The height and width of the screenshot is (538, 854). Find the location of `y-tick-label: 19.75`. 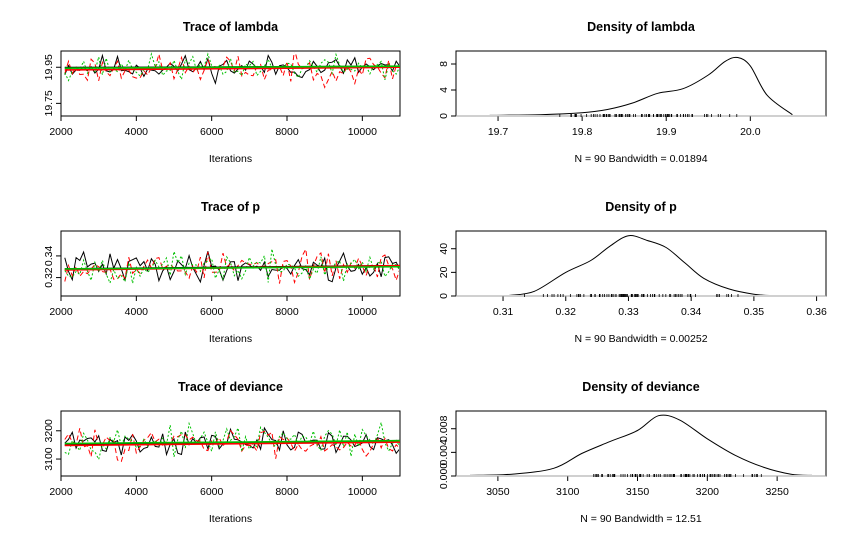

y-tick-label: 19.75 is located at coordinates (49, 103).